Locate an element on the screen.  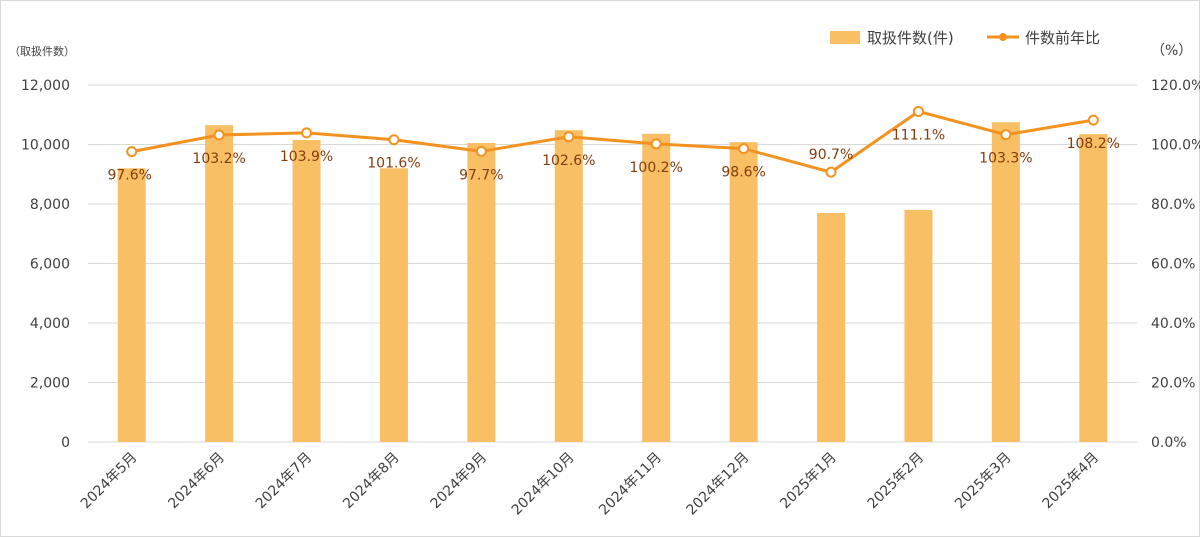
y-right-tick-label: 80.0% is located at coordinates (1173, 205).